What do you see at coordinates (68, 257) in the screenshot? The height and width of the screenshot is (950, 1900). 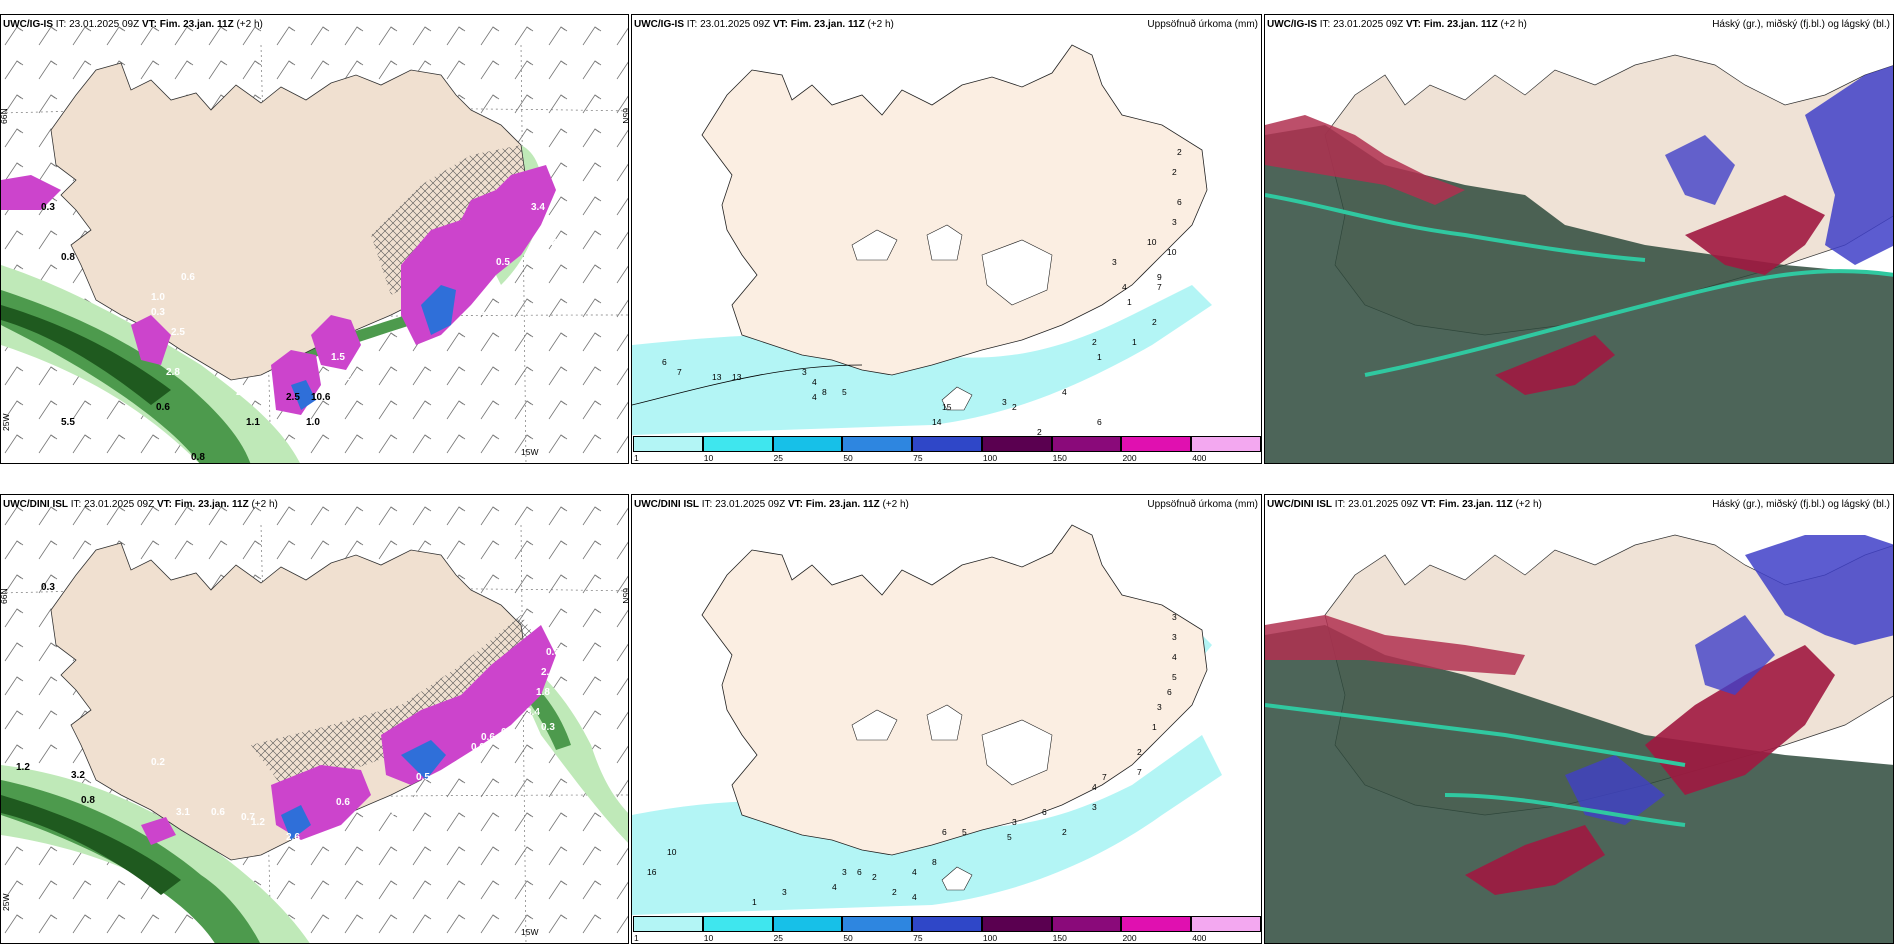 I see `snow-value: 0.8` at bounding box center [68, 257].